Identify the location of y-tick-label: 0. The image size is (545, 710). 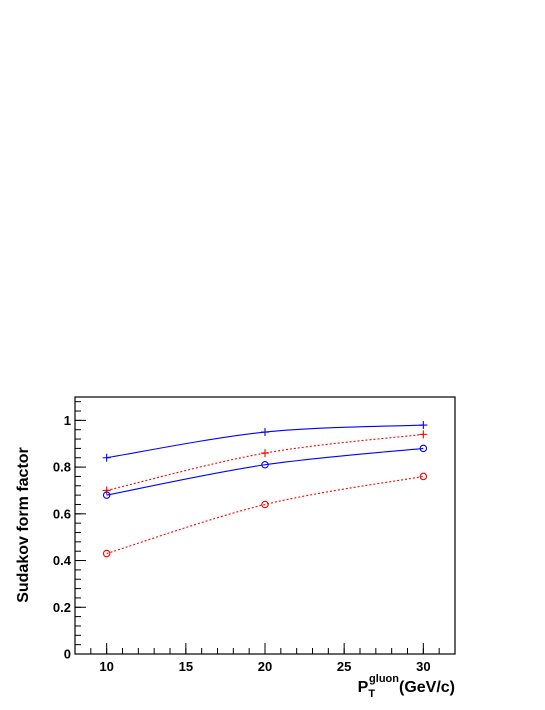
(67, 654).